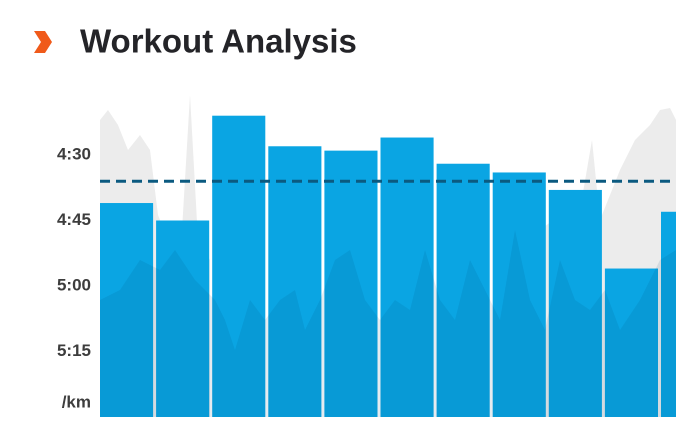 Image resolution: width=690 pixels, height=448 pixels. I want to click on y-tick-label: 4:45, so click(74, 219).